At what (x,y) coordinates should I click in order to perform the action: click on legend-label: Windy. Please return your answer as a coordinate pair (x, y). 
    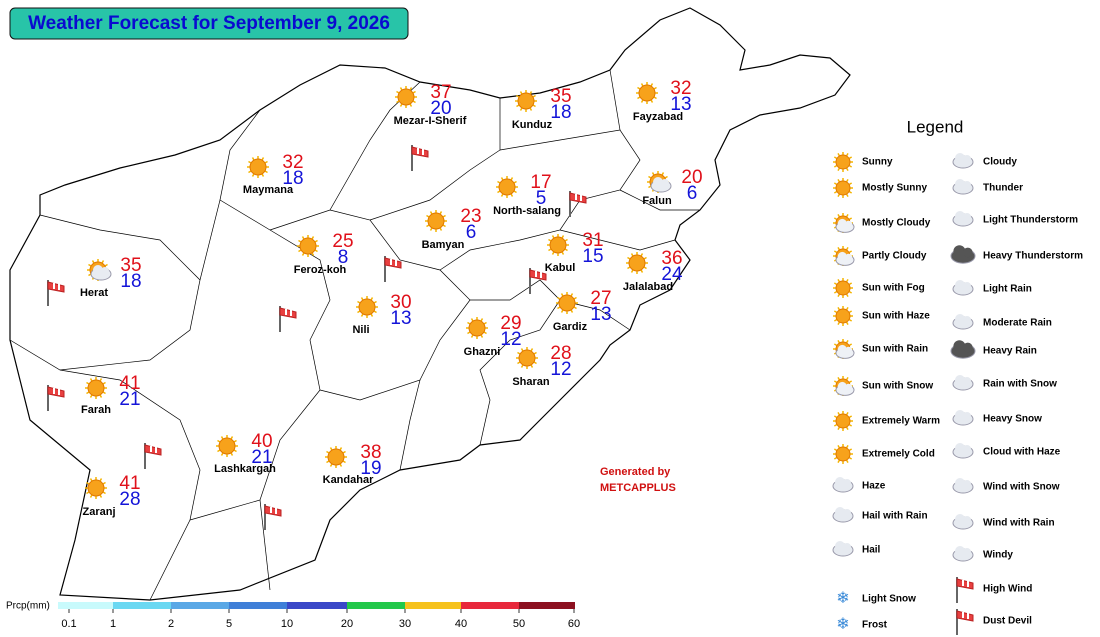
    Looking at the image, I should click on (998, 555).